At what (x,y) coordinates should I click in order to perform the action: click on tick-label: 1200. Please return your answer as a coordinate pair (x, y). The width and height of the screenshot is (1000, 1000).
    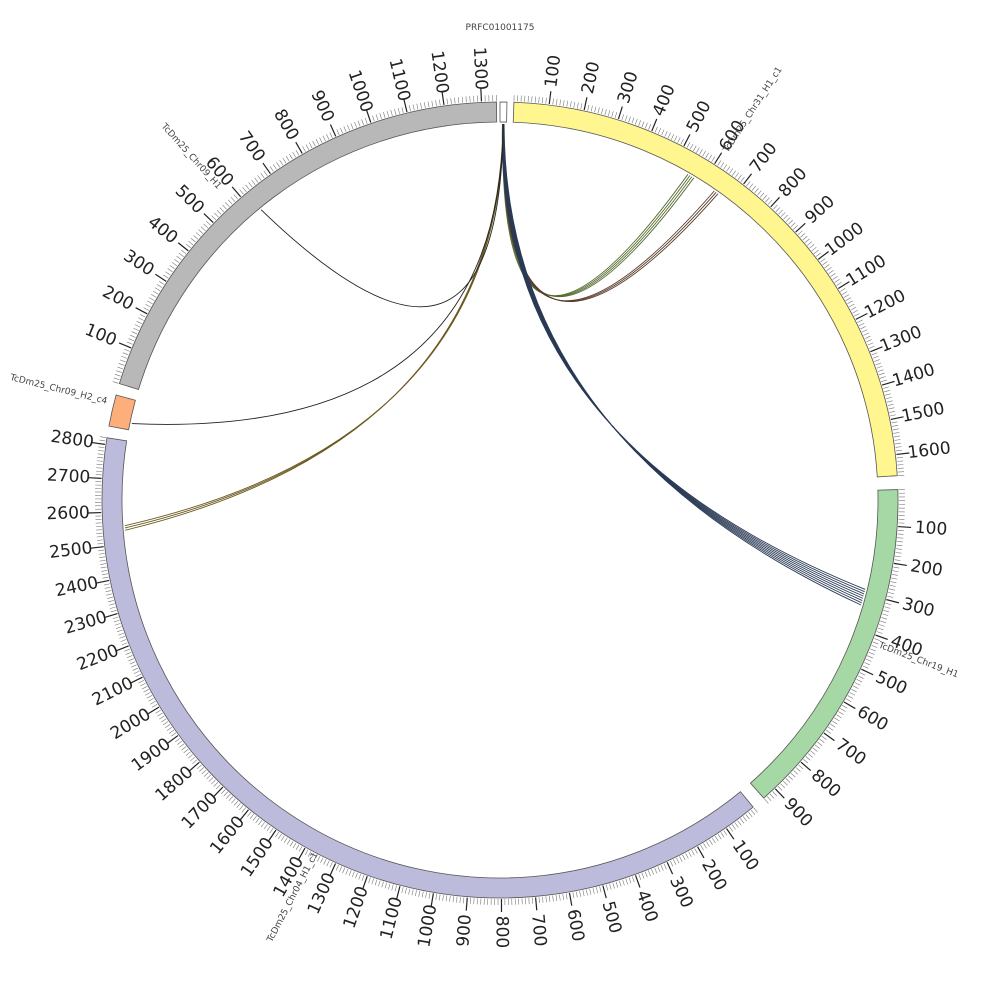
    Looking at the image, I should click on (356, 907).